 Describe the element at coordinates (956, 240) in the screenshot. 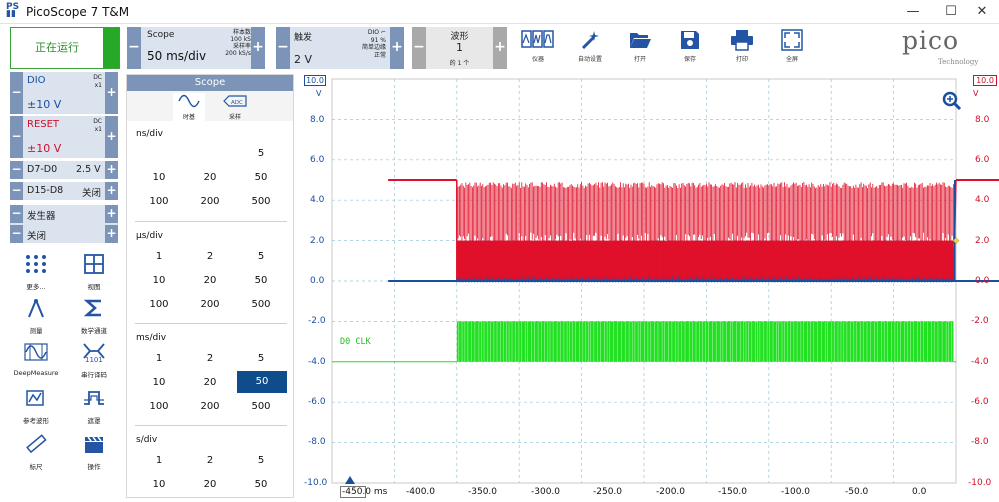

I see `trigger-point-marker` at that location.